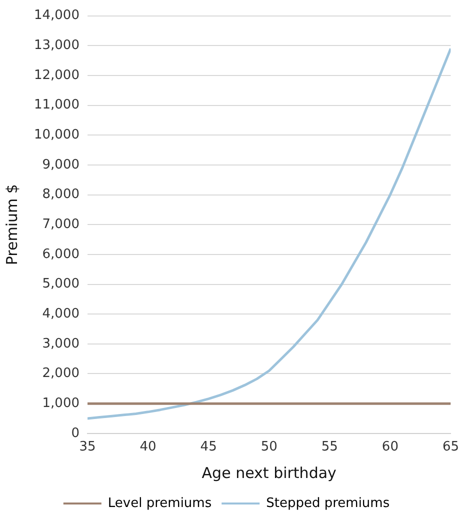  Describe the element at coordinates (269, 473) in the screenshot. I see `x-axis-title: Age next birthday` at that location.